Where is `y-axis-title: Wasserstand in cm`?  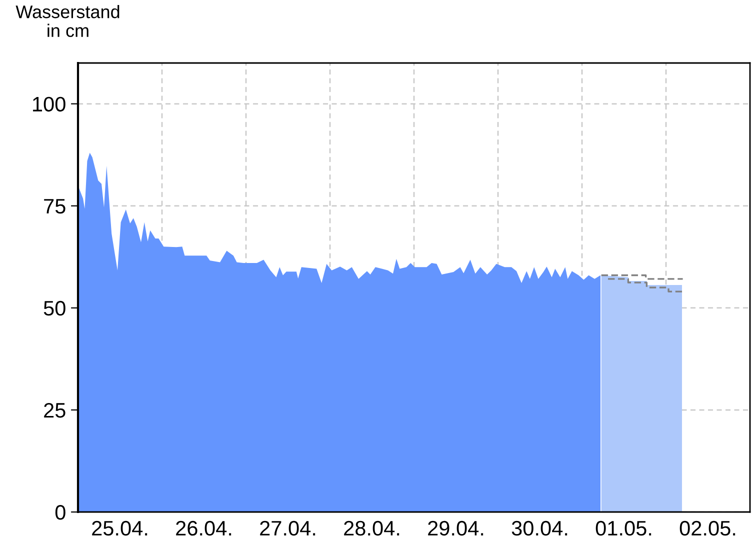 y-axis-title: Wasserstand in cm is located at coordinates (68, 21).